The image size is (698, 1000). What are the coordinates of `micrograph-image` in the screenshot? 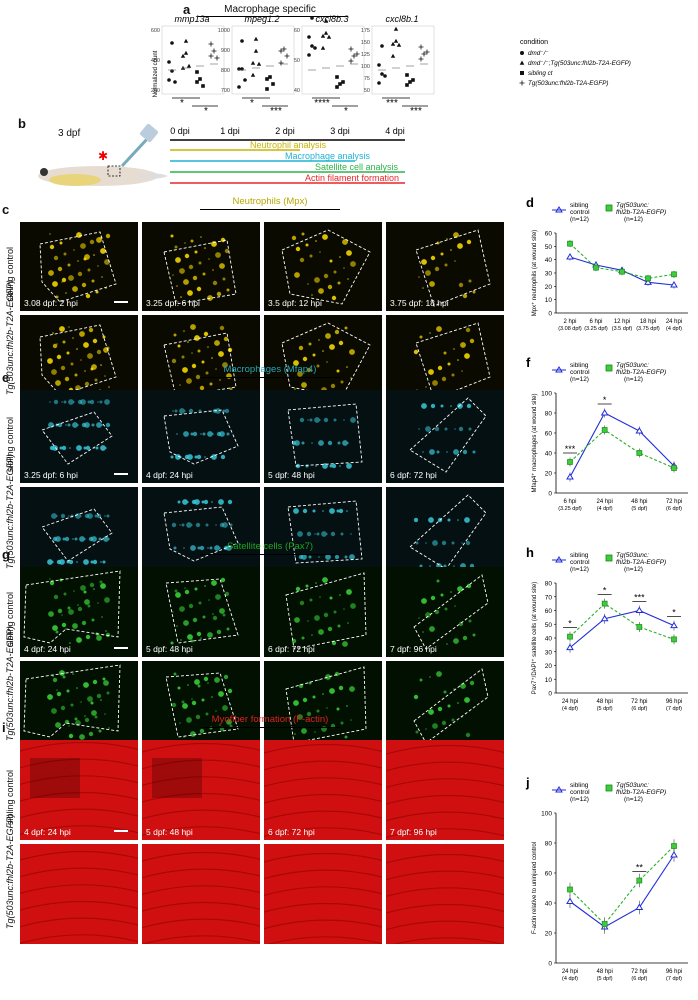 It's located at (326, 267).